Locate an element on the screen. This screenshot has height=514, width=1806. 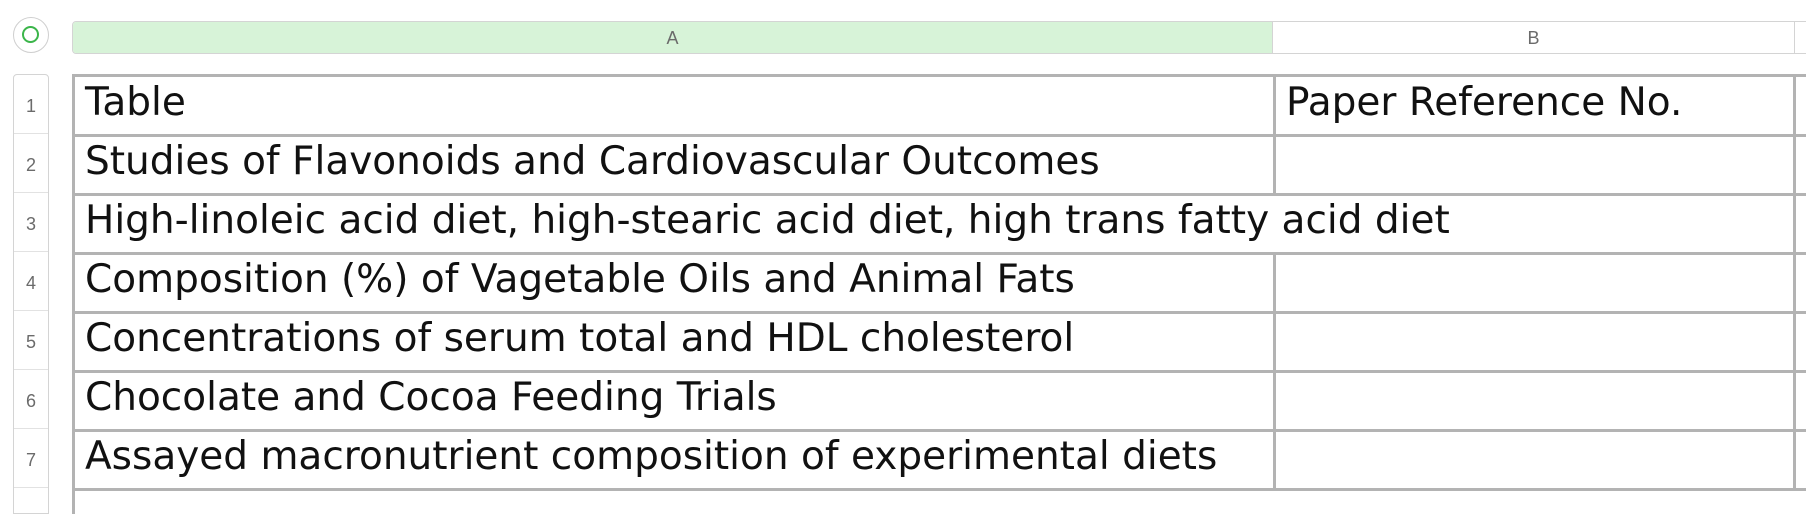
row-header-4: 4 is located at coordinates (31, 281).